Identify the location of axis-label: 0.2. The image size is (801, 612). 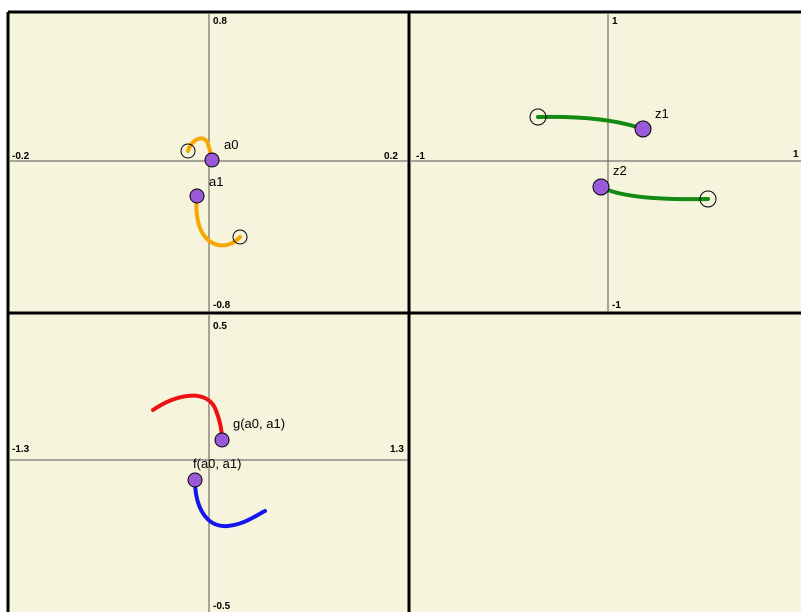
(391, 156).